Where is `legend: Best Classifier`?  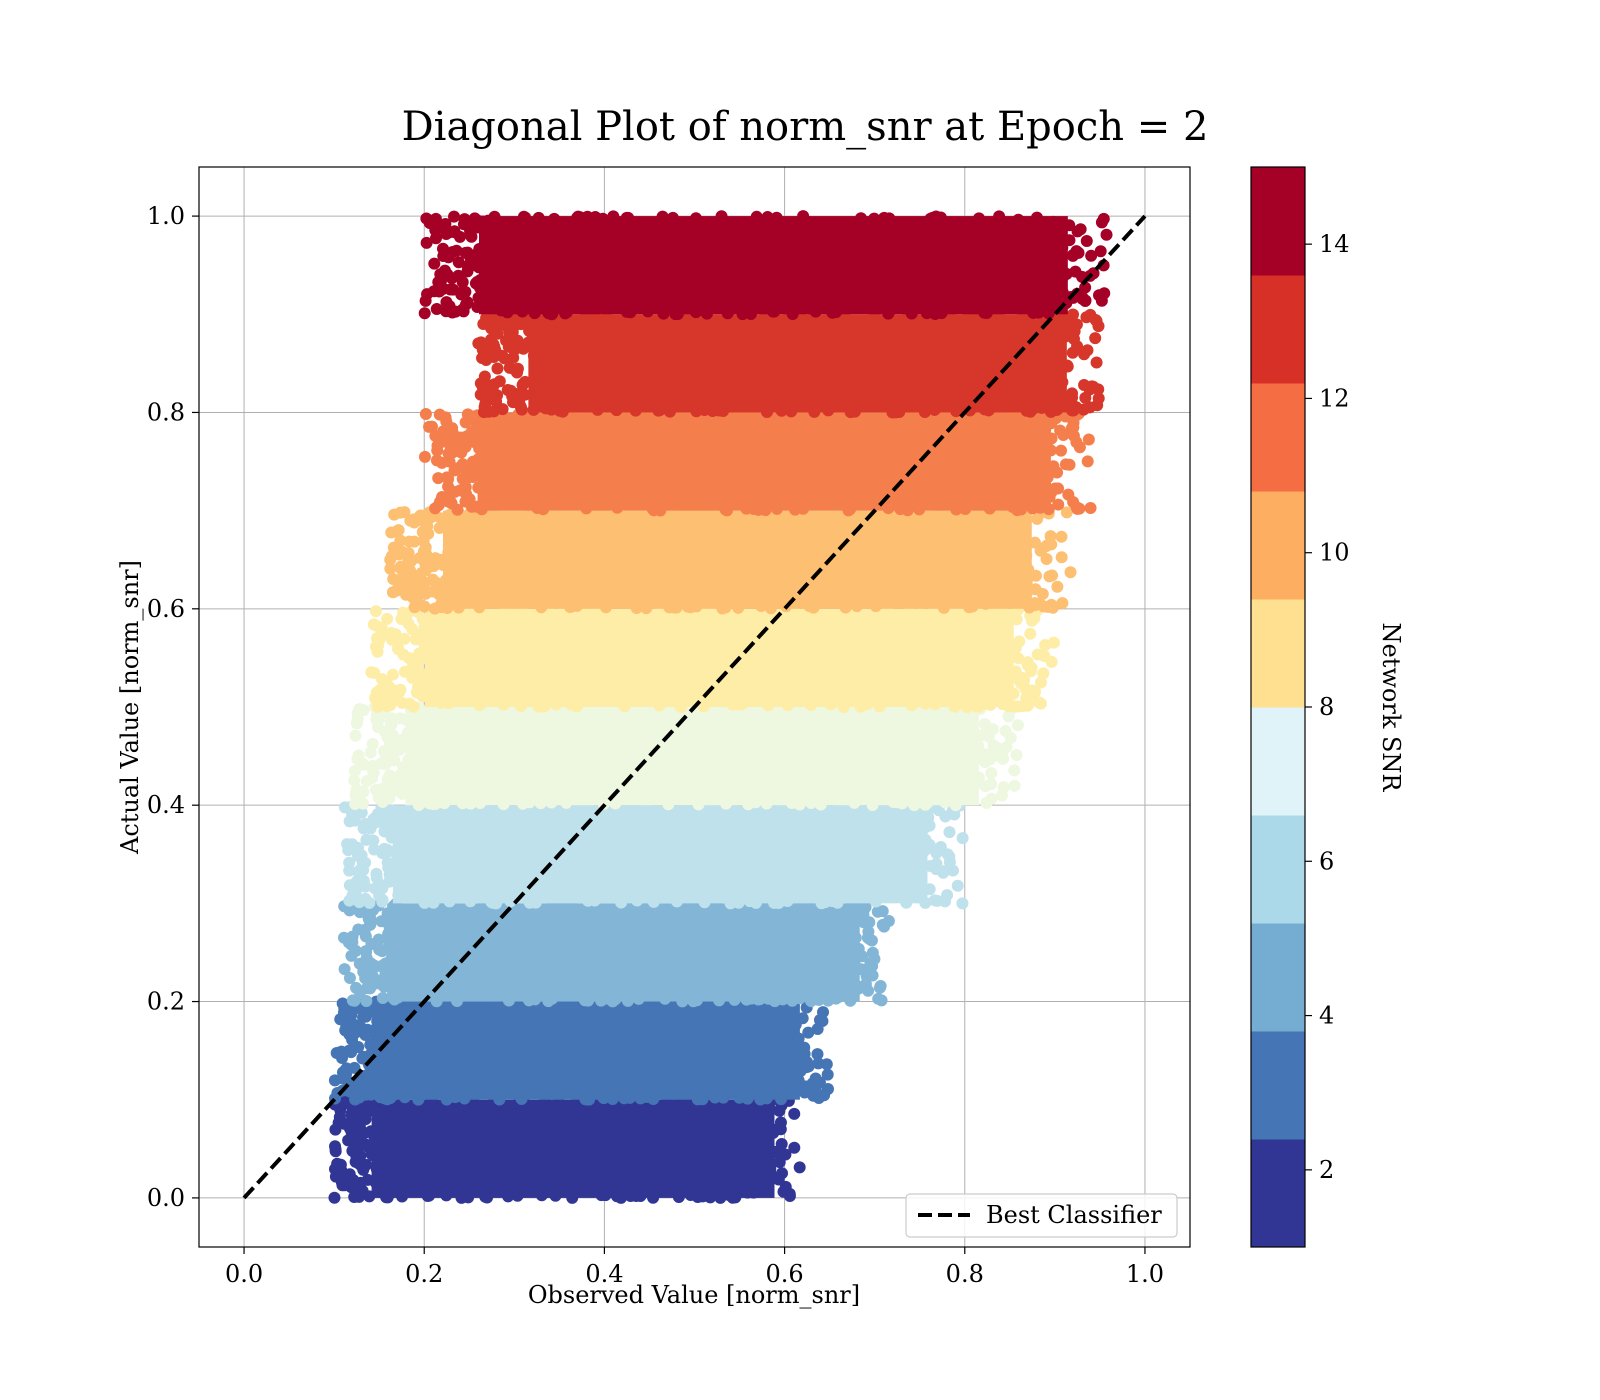 legend: Best Classifier is located at coordinates (1041, 1215).